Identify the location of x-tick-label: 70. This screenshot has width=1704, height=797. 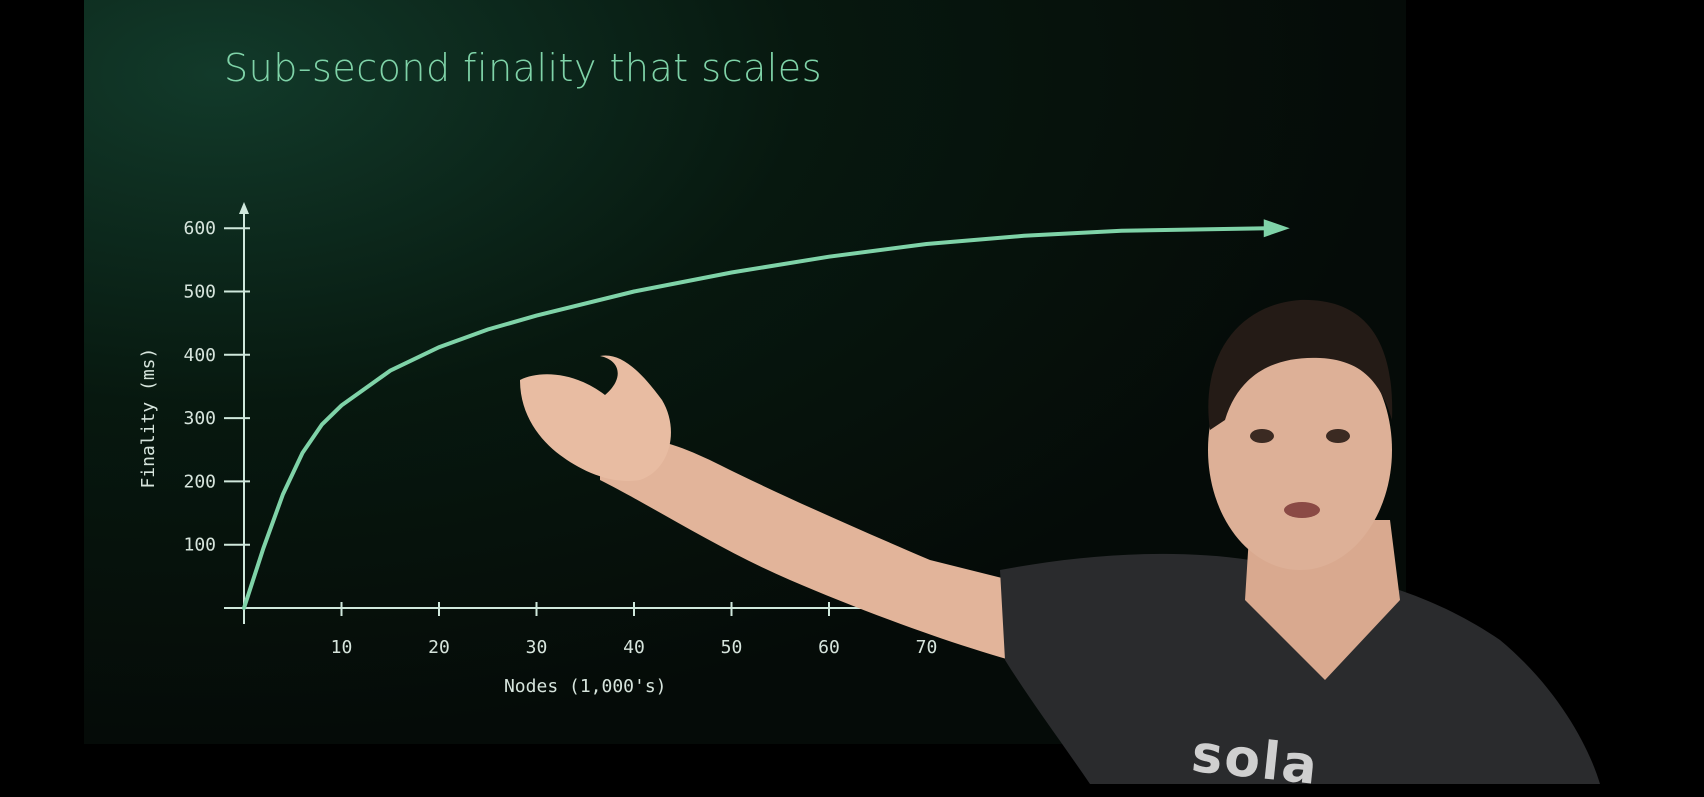
(927, 647).